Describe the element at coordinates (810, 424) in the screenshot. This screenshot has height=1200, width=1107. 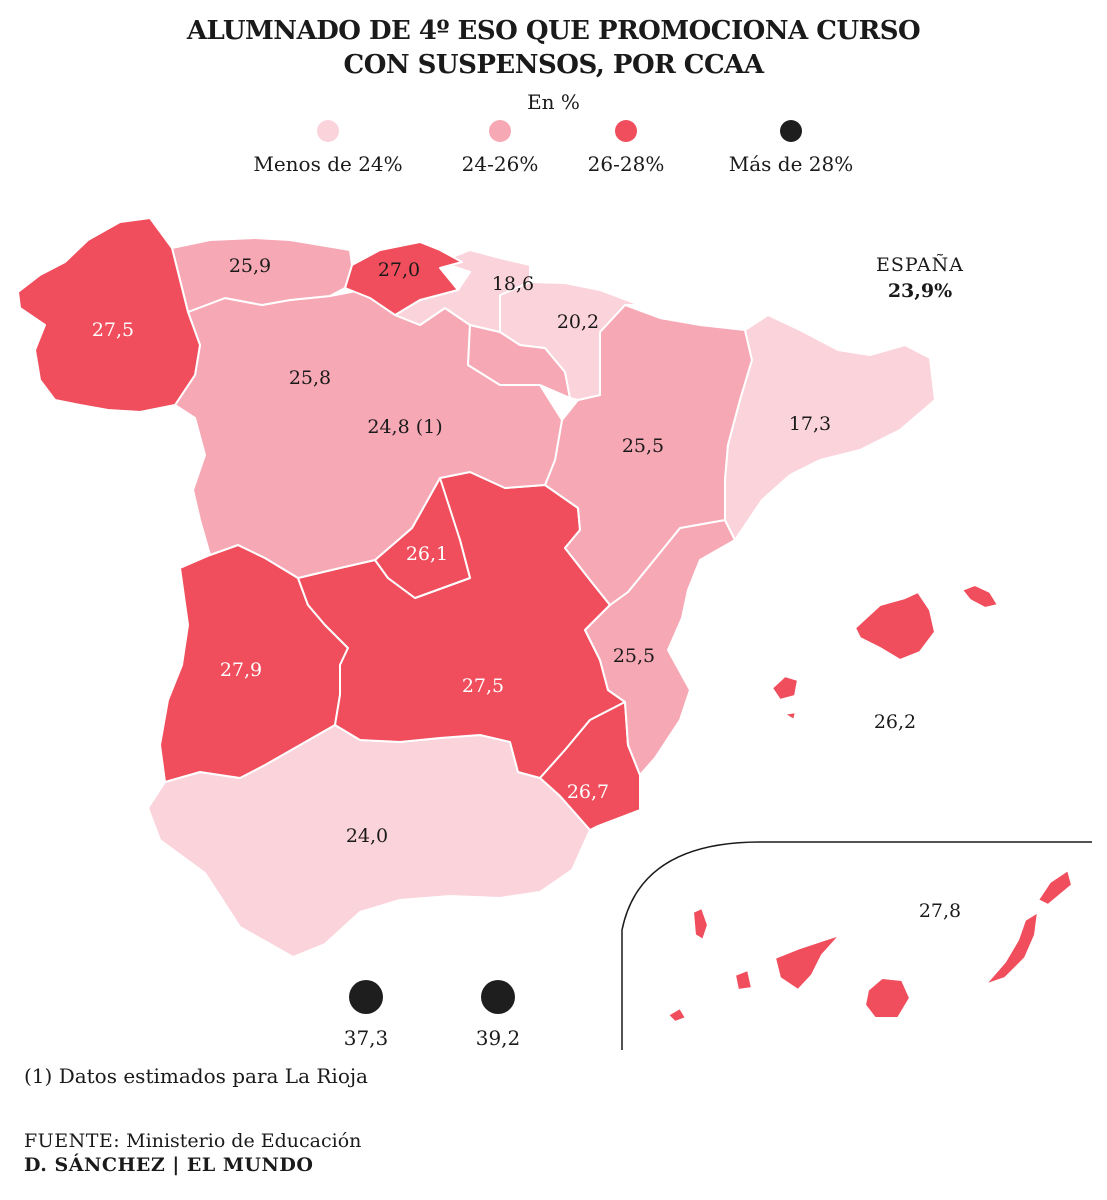
I see `label-cataluna: 17,3` at that location.